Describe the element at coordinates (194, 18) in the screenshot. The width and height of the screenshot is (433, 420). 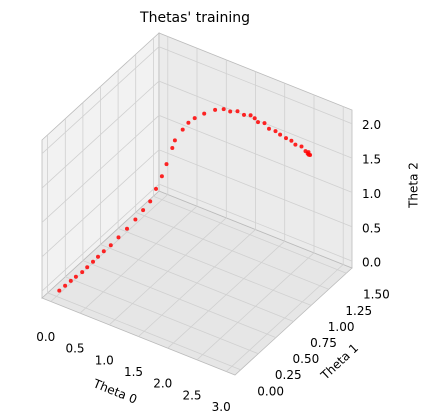
I see `chart-title: Thetas' training` at that location.